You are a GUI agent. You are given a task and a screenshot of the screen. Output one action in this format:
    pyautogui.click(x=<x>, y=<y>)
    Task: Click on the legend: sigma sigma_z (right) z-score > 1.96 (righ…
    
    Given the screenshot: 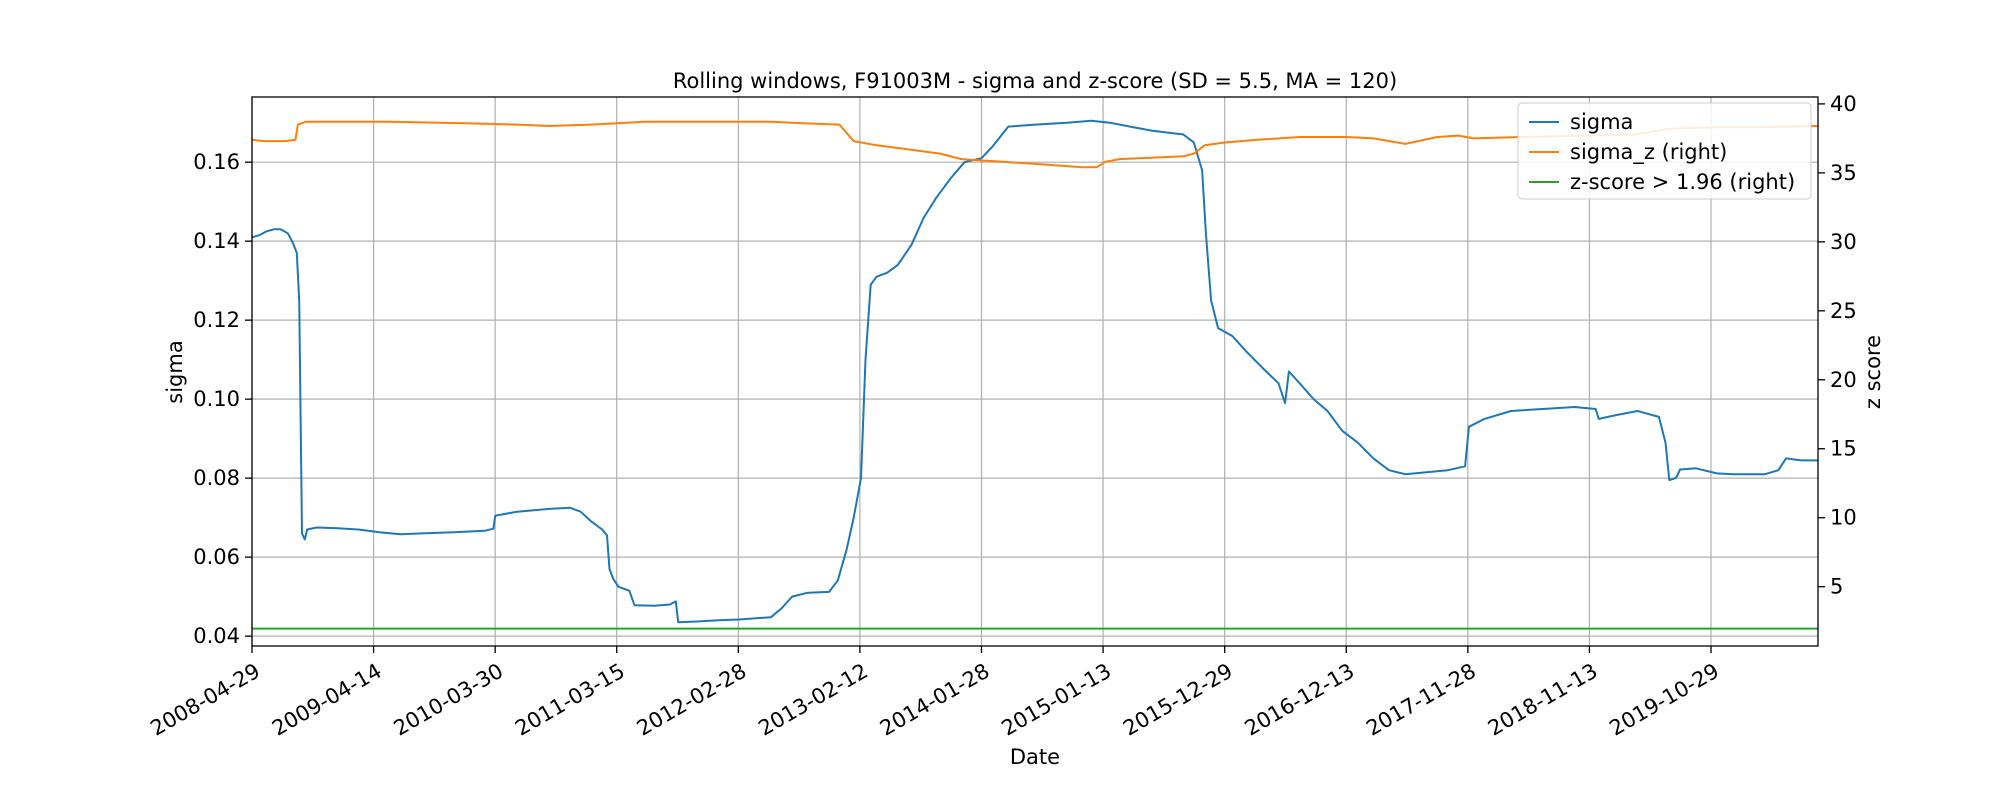 What is the action you would take?
    pyautogui.click(x=1664, y=151)
    